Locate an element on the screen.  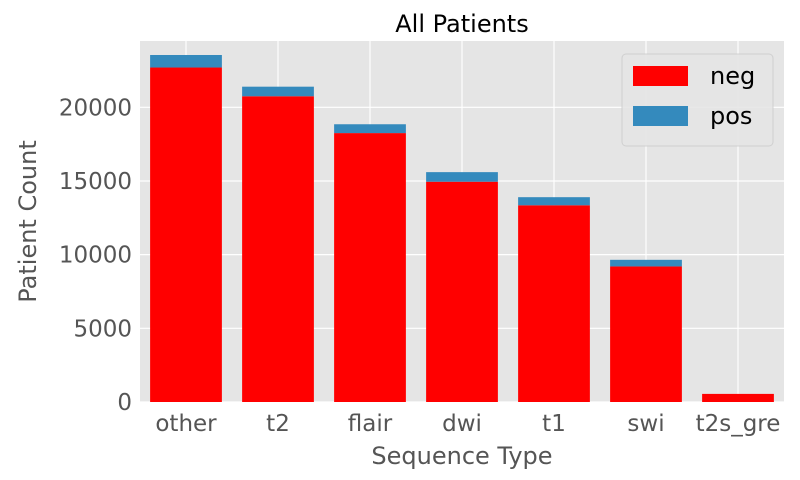
bar-neg-flair is located at coordinates (370, 267).